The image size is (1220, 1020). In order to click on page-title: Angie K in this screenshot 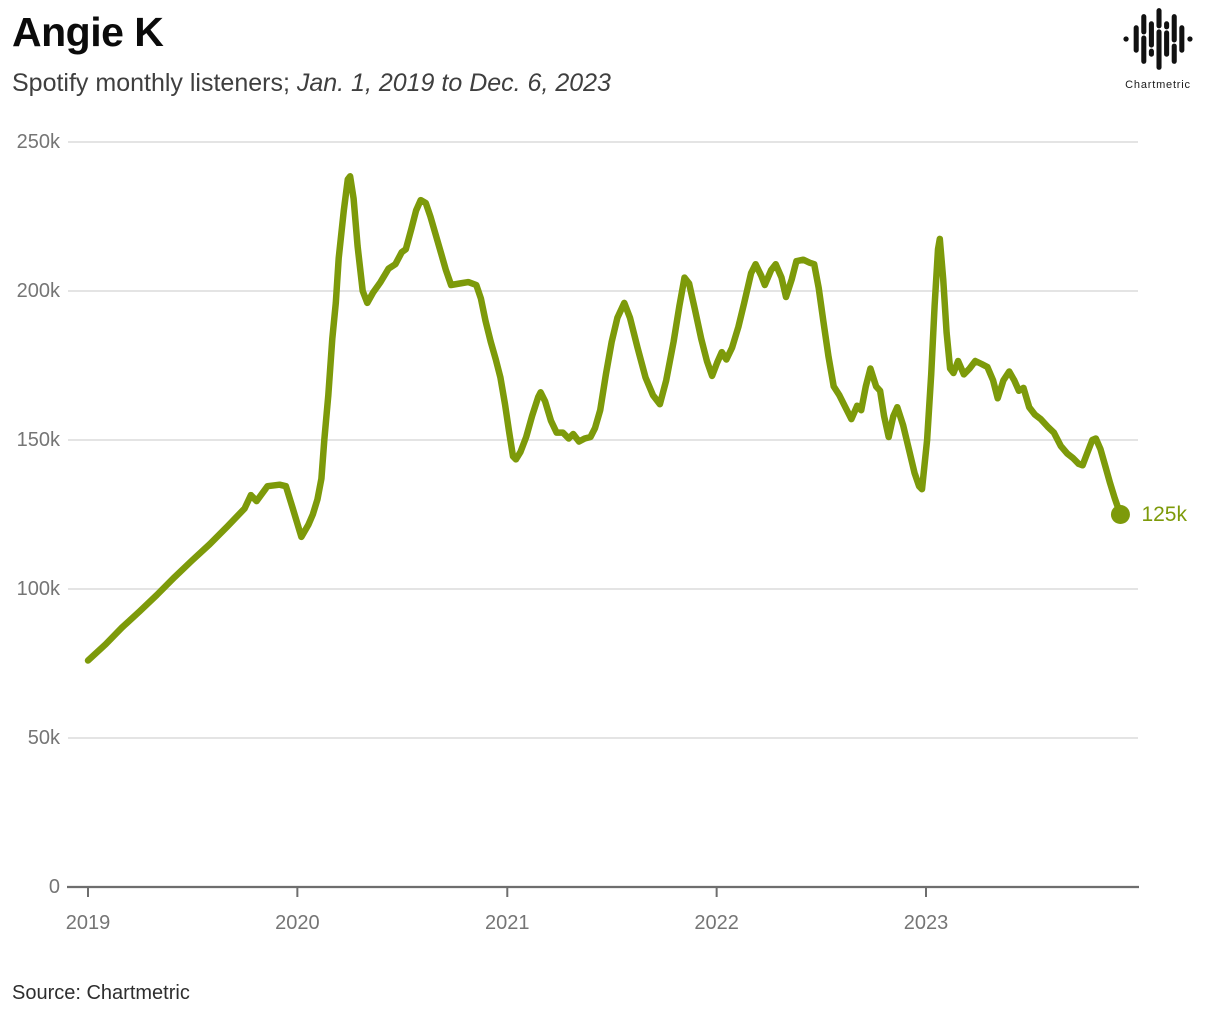, I will do `click(88, 32)`.